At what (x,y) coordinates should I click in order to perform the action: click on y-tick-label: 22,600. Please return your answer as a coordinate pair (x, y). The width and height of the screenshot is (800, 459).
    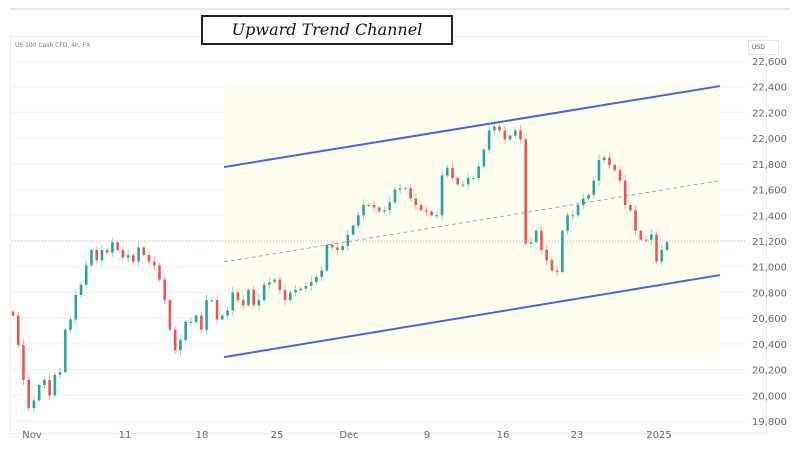
    Looking at the image, I should click on (769, 62).